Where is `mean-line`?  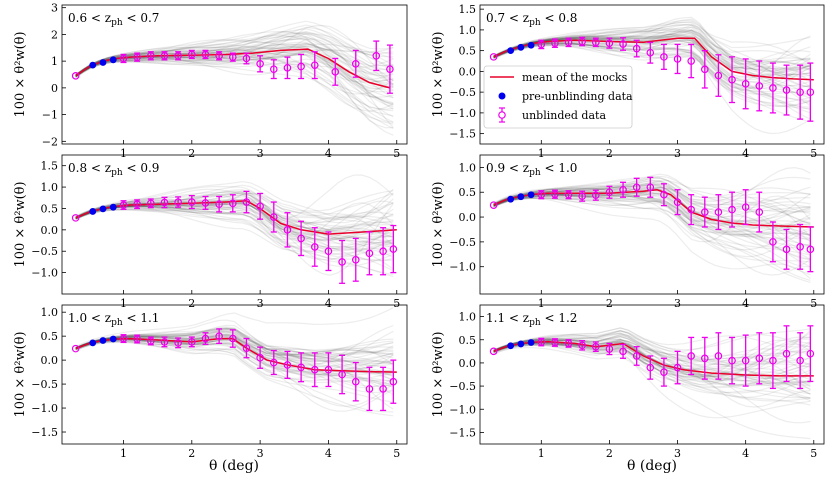 mean-line is located at coordinates (653, 59).